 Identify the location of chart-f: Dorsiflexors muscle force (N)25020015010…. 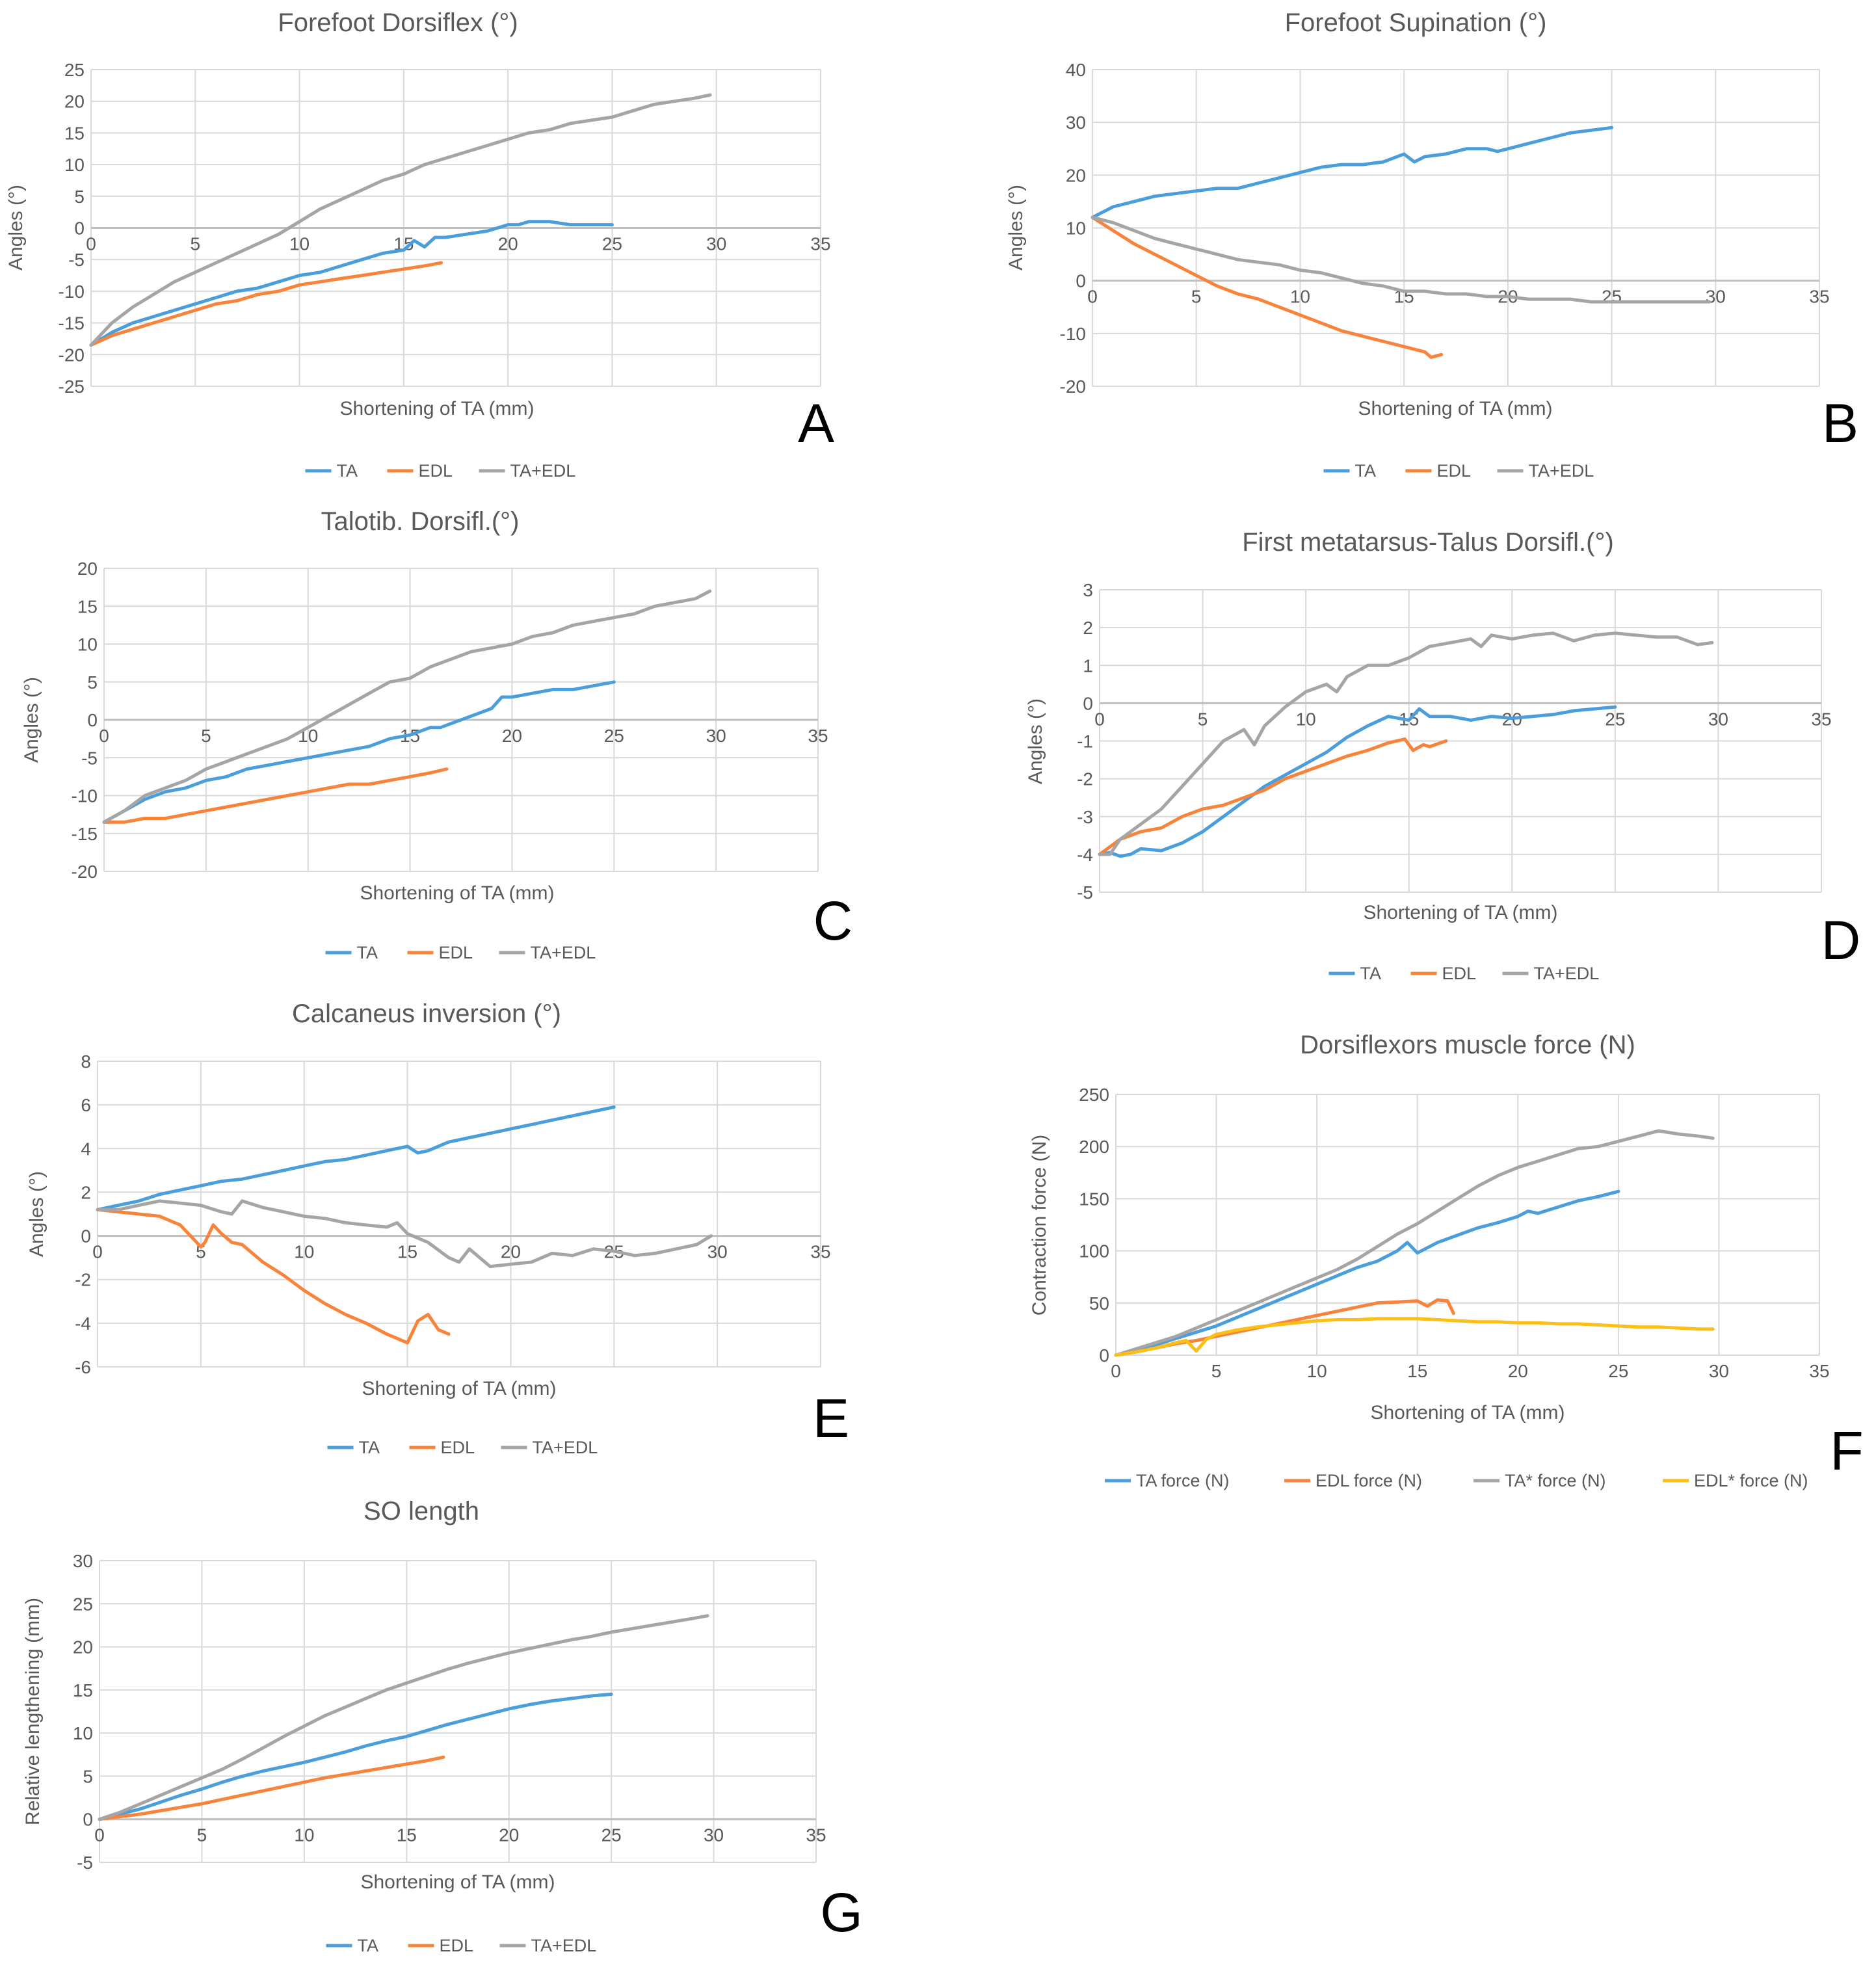
(1446, 1260).